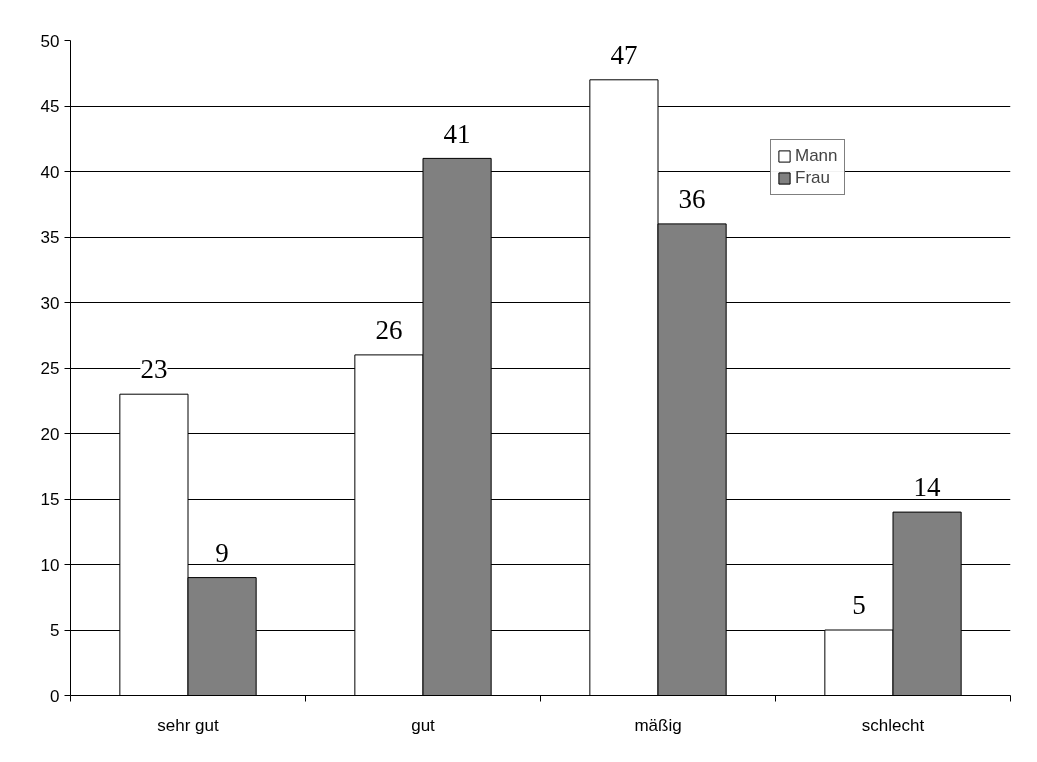 This screenshot has height=762, width=1037. What do you see at coordinates (50, 499) in the screenshot?
I see `y-tick-label: 15` at bounding box center [50, 499].